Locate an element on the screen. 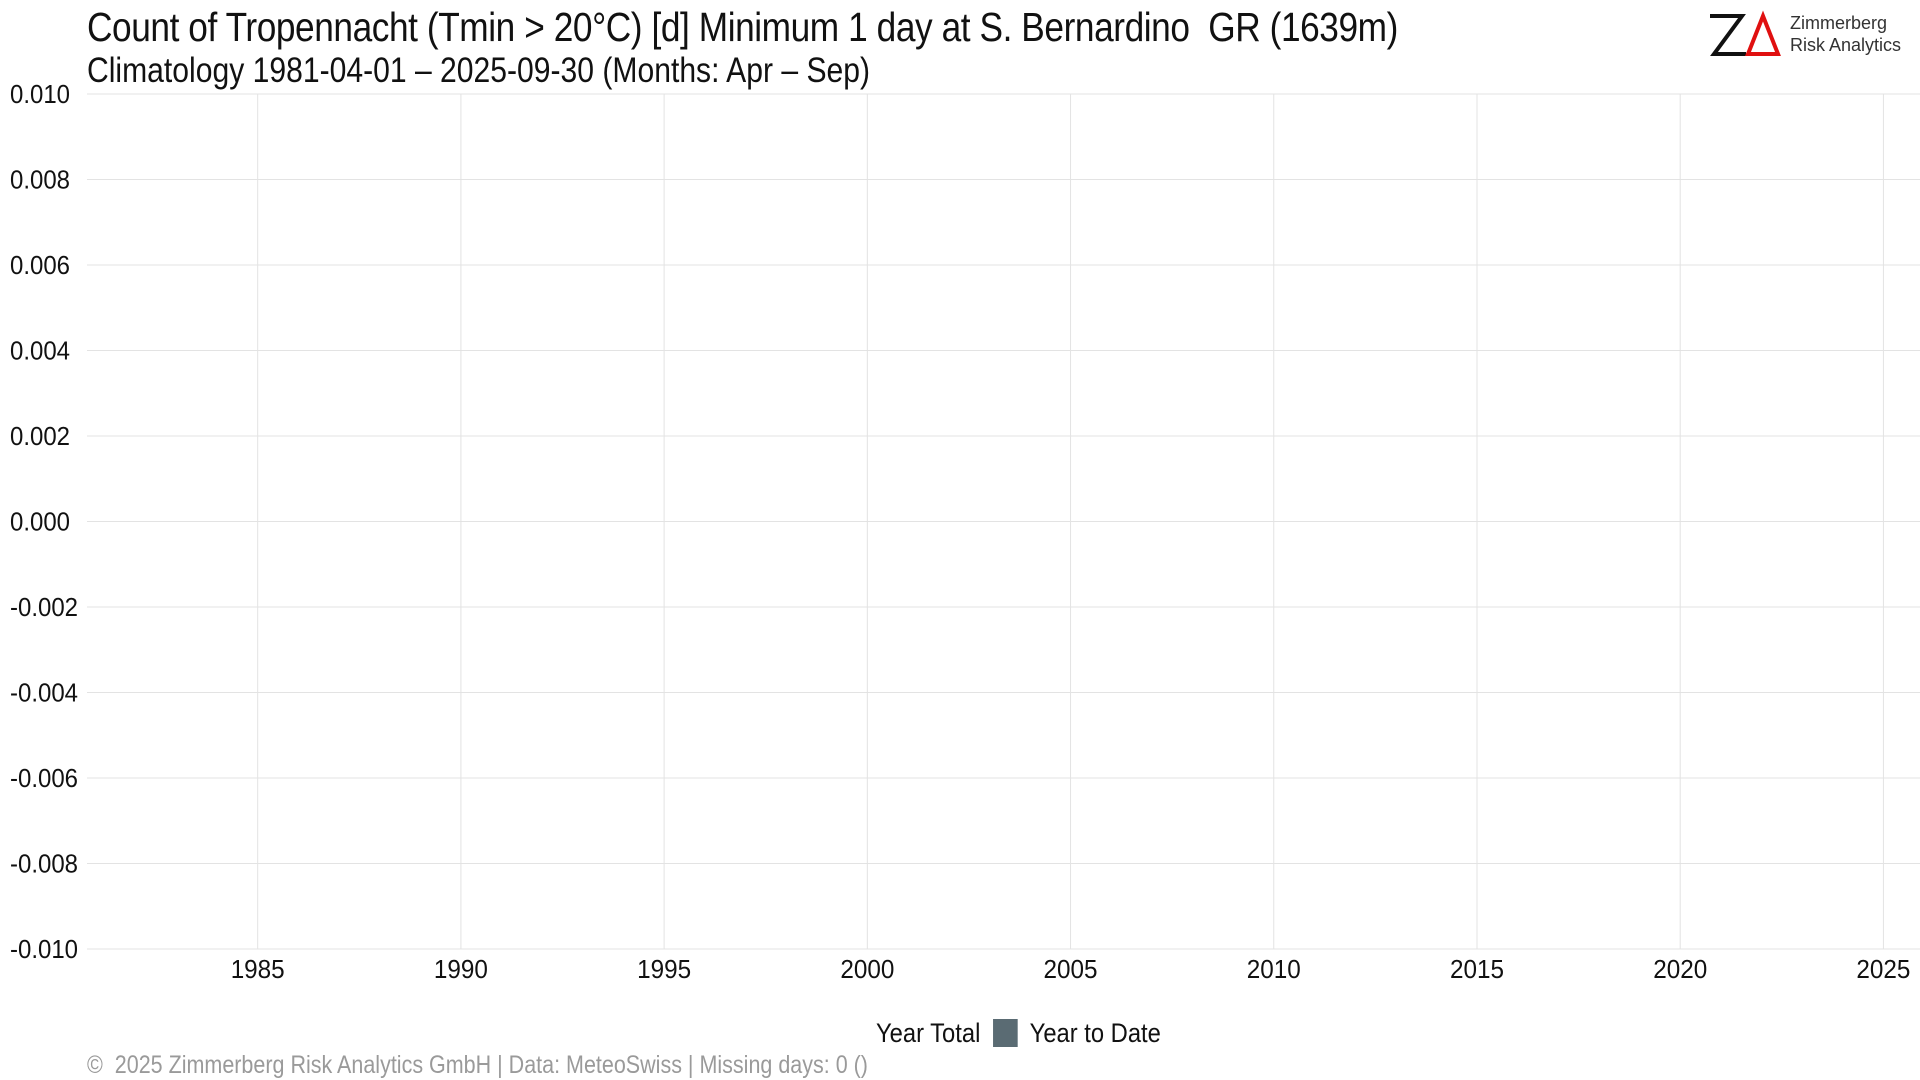 The height and width of the screenshot is (1080, 1920). y-tick-label: 0.008 is located at coordinates (40, 180).